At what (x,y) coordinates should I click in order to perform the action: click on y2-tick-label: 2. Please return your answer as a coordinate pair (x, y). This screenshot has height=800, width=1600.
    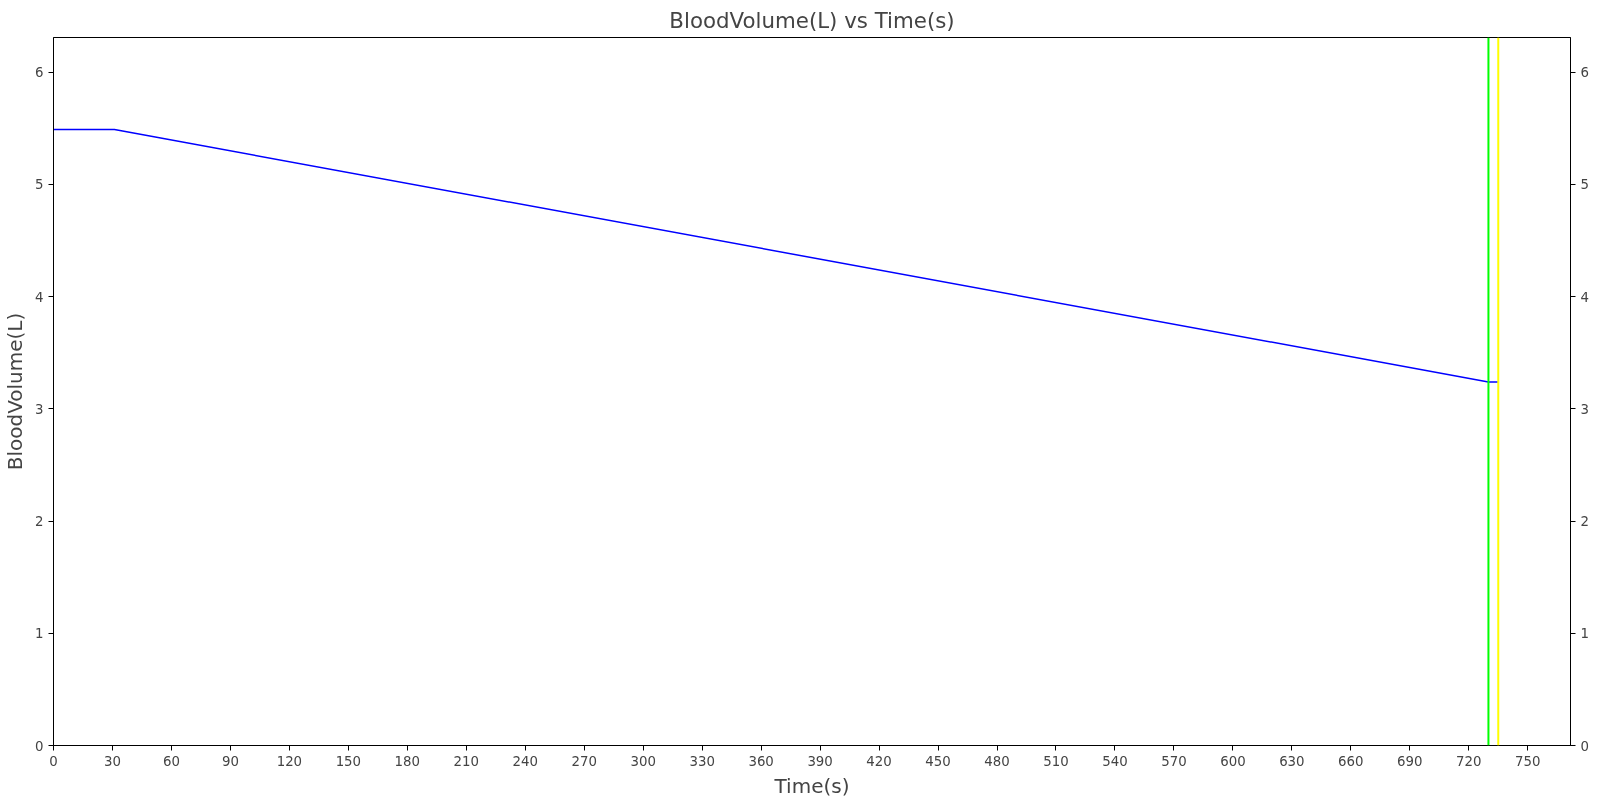
    Looking at the image, I should click on (1584, 522).